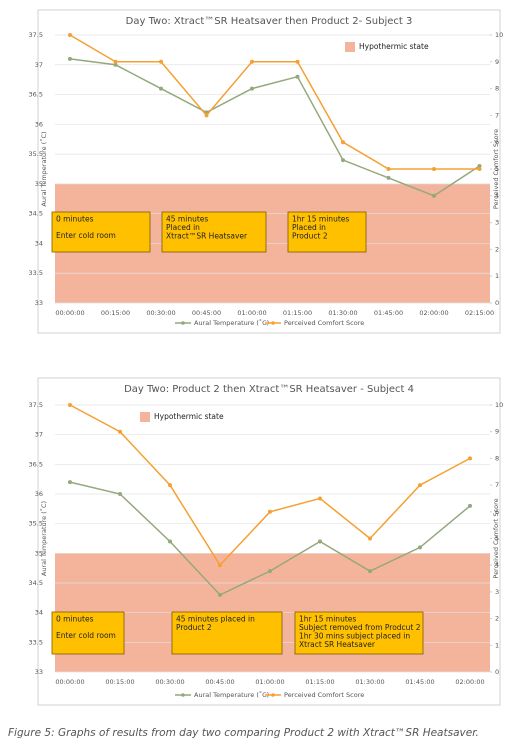  Describe the element at coordinates (36, 95) in the screenshot. I see `y-tick-label: 36.5` at that location.